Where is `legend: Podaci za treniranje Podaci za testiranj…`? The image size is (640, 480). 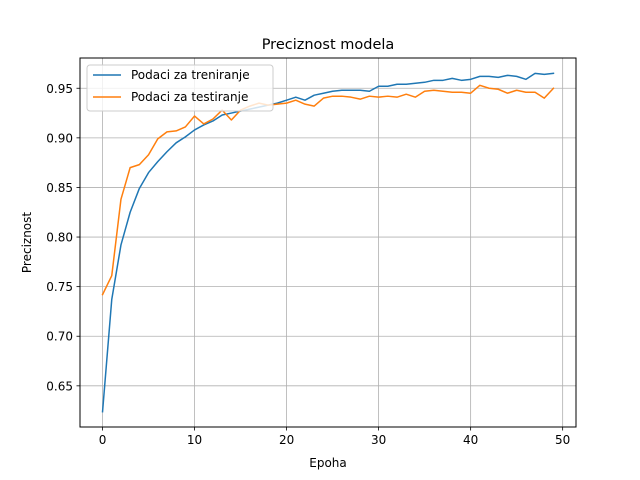 legend: Podaci za treniranje Podaci za testiranj… is located at coordinates (180, 88).